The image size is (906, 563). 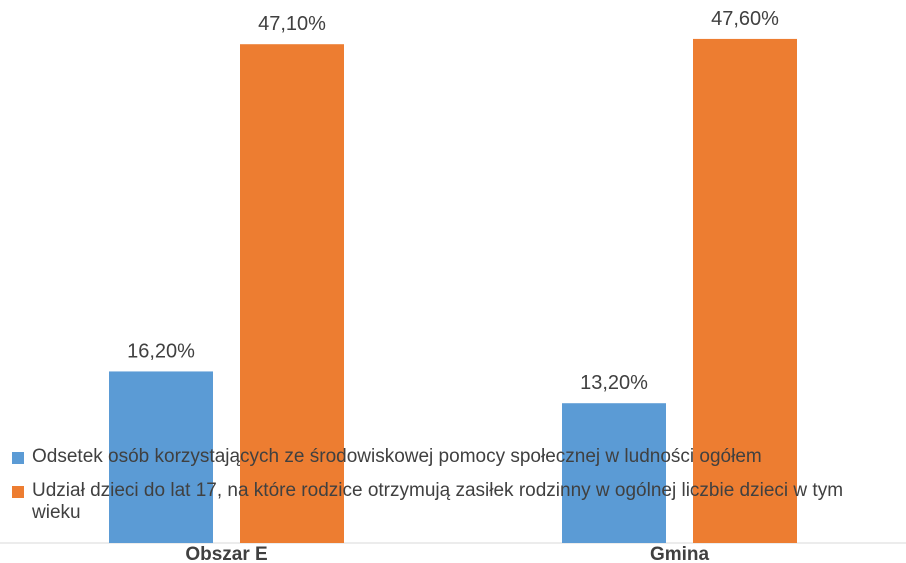 I want to click on x-tick-label: Obszar E, so click(x=226, y=553).